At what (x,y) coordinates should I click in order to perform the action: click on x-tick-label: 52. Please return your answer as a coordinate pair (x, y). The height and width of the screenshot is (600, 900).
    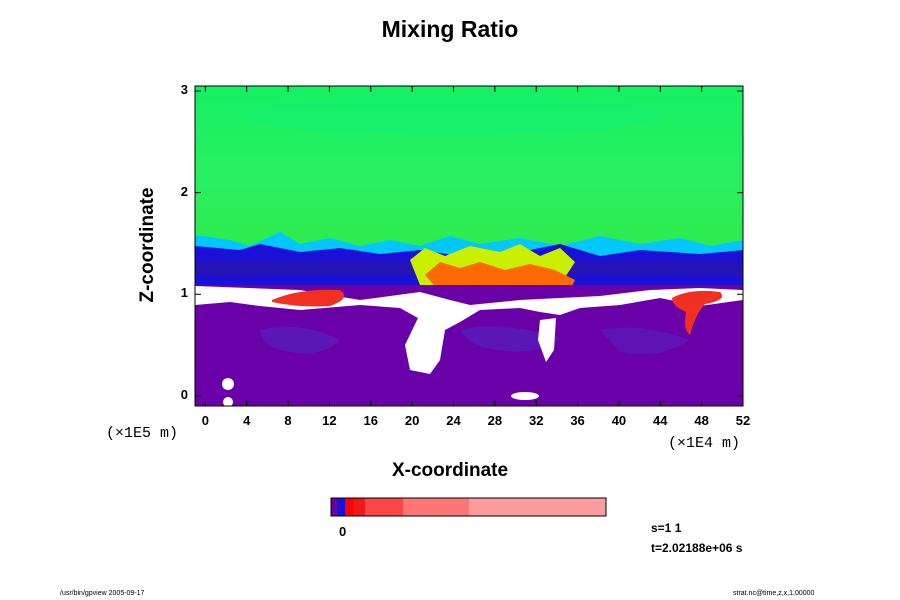
    Looking at the image, I should click on (743, 420).